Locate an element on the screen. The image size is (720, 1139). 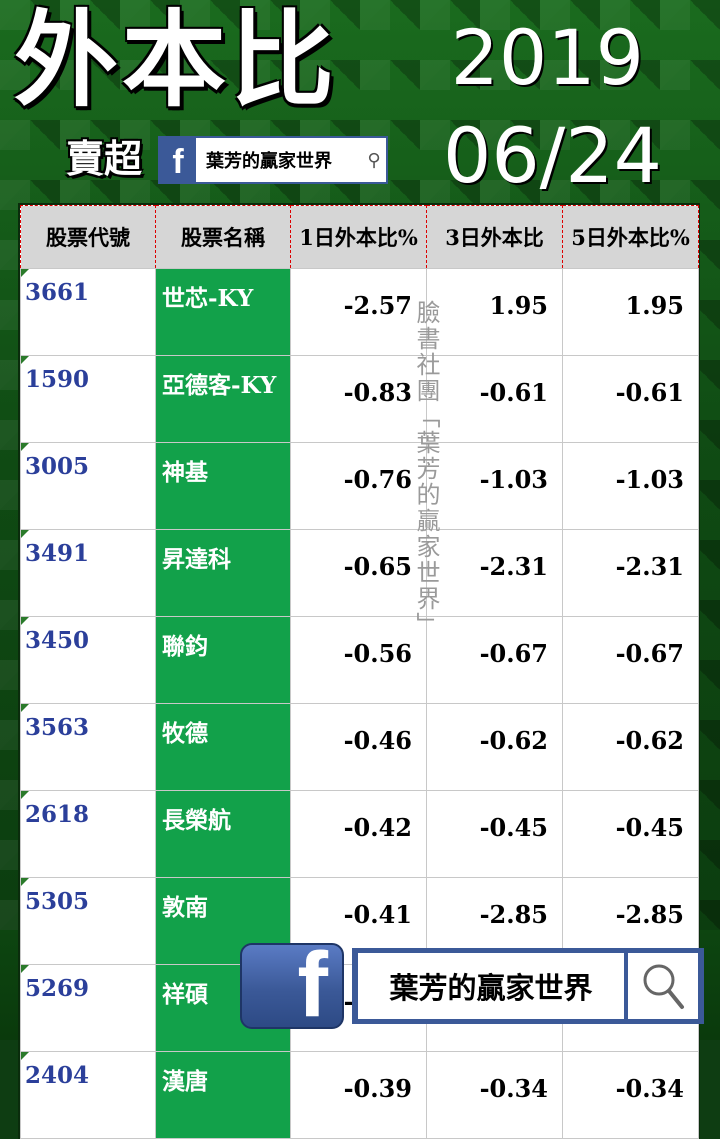
ratio-5day-cell: -0.45 is located at coordinates (630, 834).